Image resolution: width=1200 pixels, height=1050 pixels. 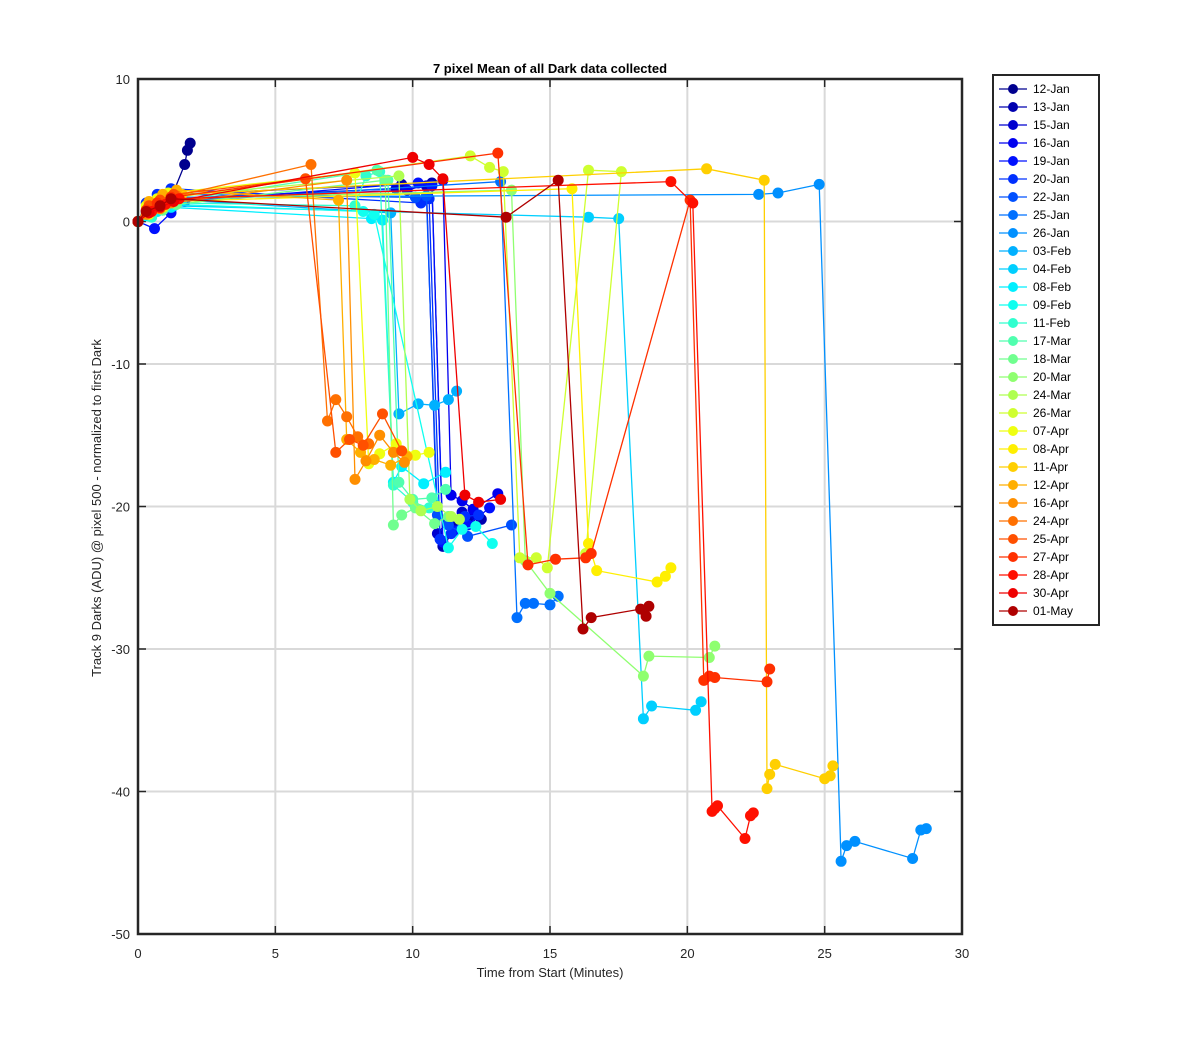 I want to click on legend-label: 11-Feb, so click(x=1051, y=323).